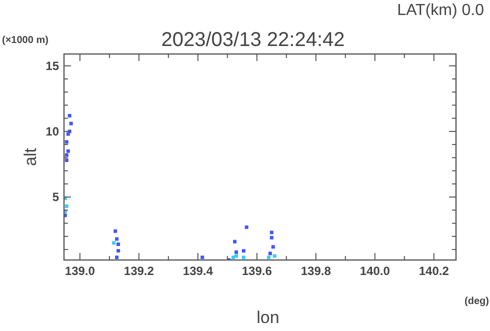 This screenshot has height=331, width=490. I want to click on y-tick-label: 15, so click(53, 65).